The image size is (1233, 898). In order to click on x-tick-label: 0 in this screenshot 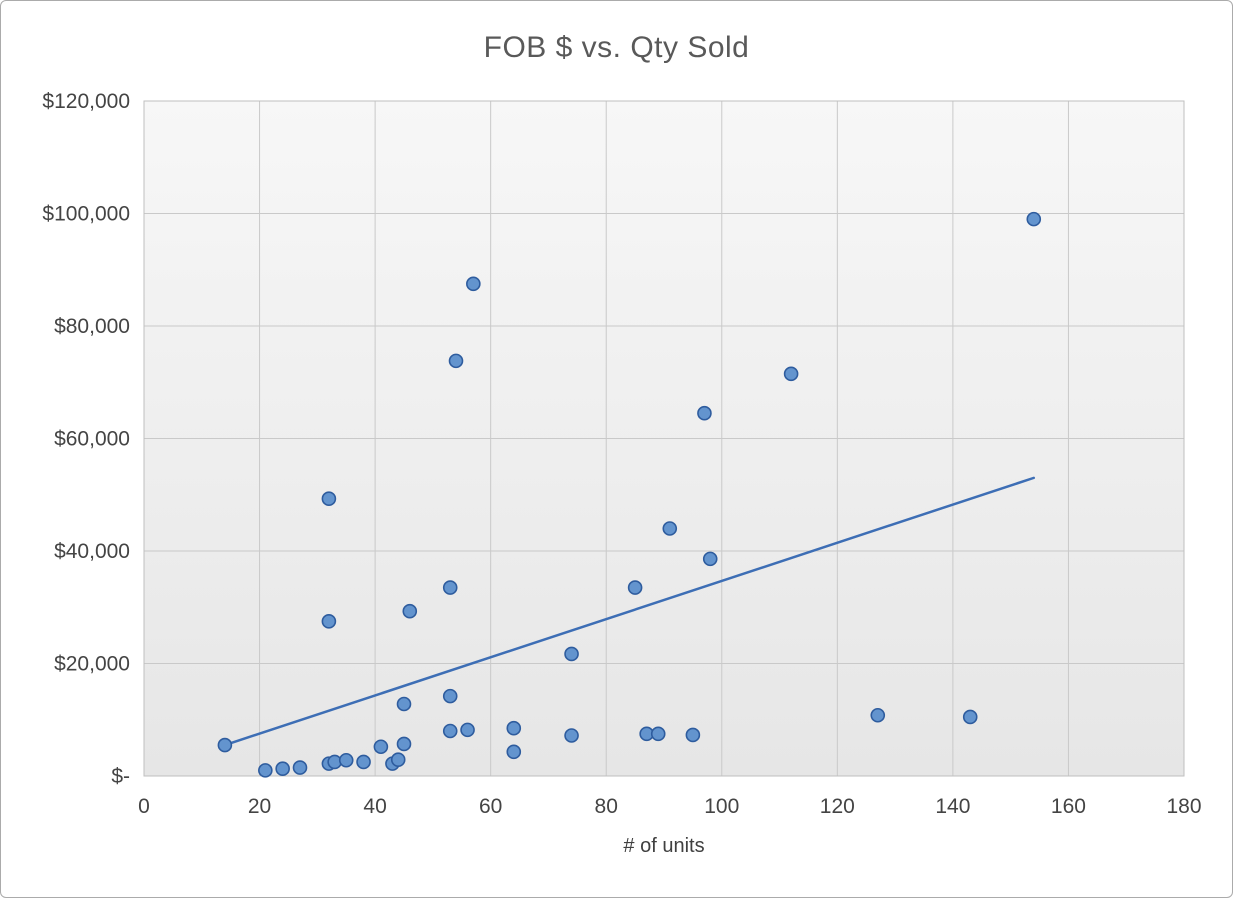, I will do `click(144, 806)`.